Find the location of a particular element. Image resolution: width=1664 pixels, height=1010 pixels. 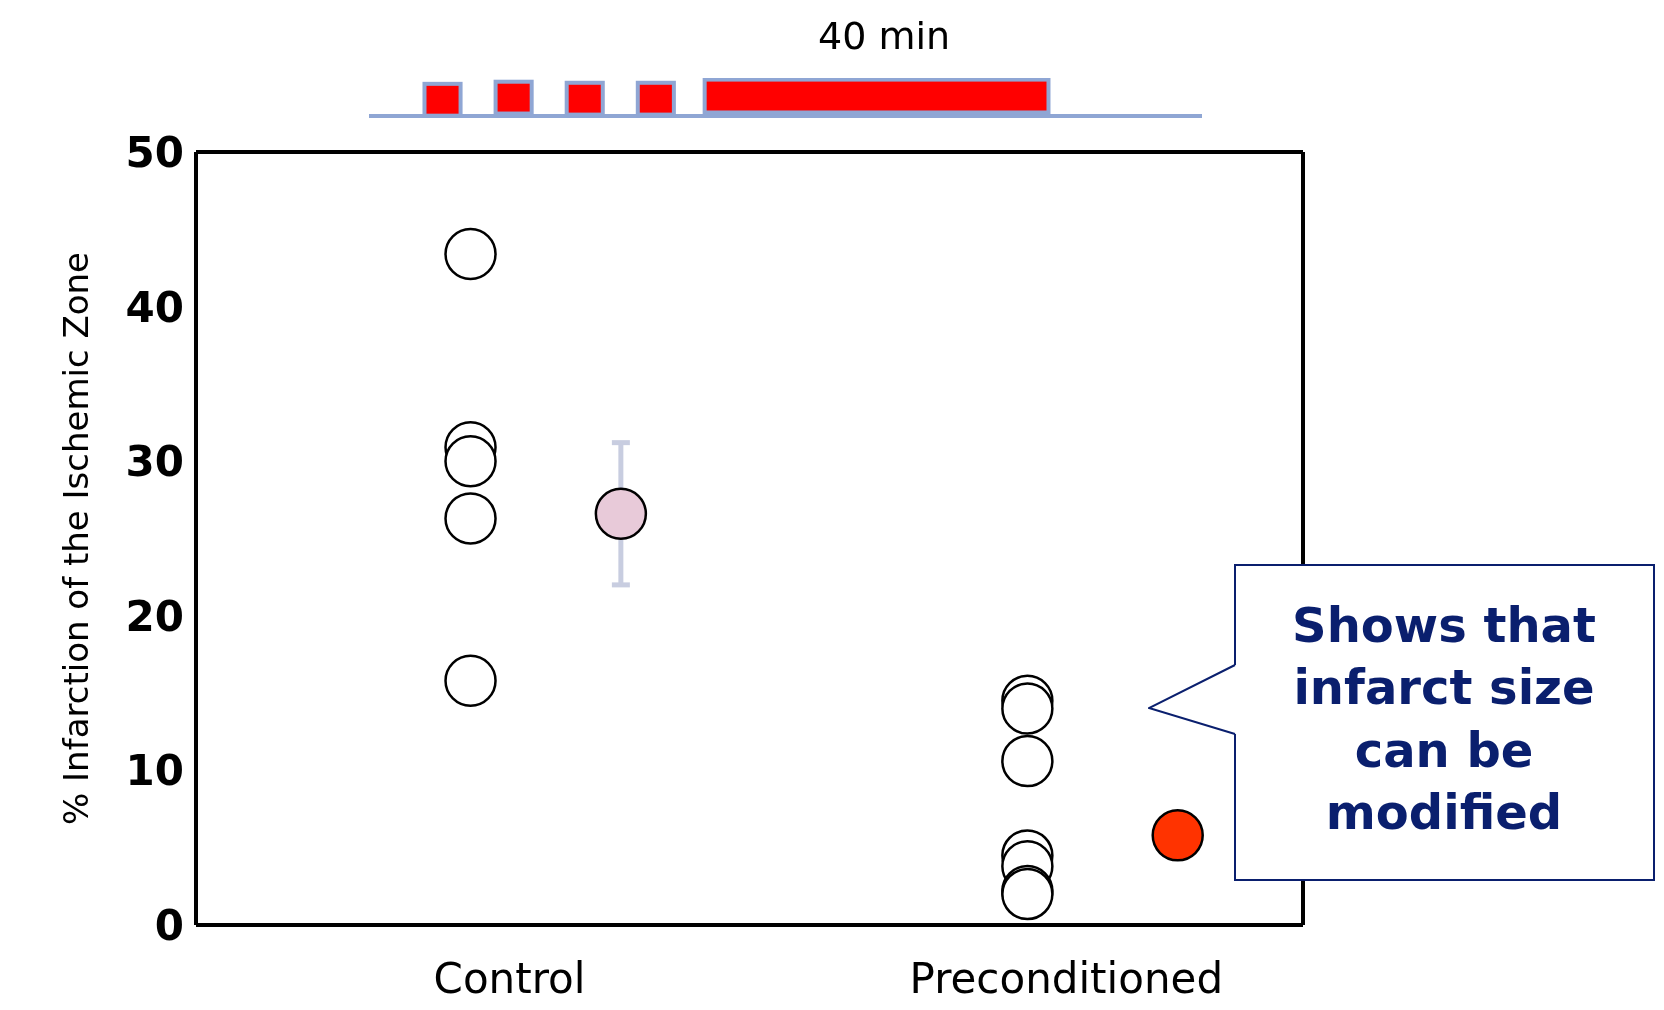

x-tick-label: Control is located at coordinates (509, 978).